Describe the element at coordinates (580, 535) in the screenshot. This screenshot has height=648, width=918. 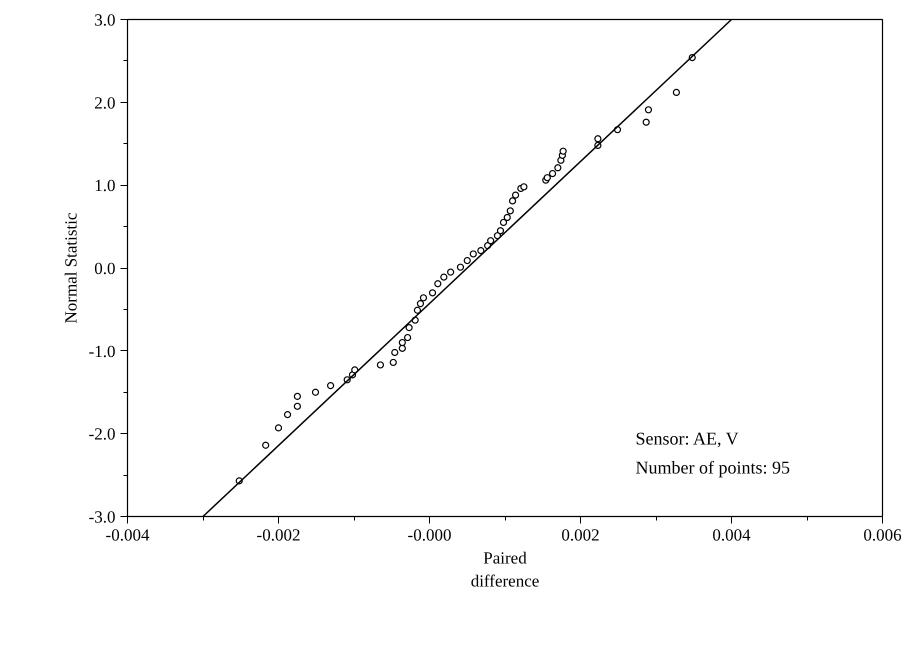
I see `x-tick-label: 0.002` at that location.